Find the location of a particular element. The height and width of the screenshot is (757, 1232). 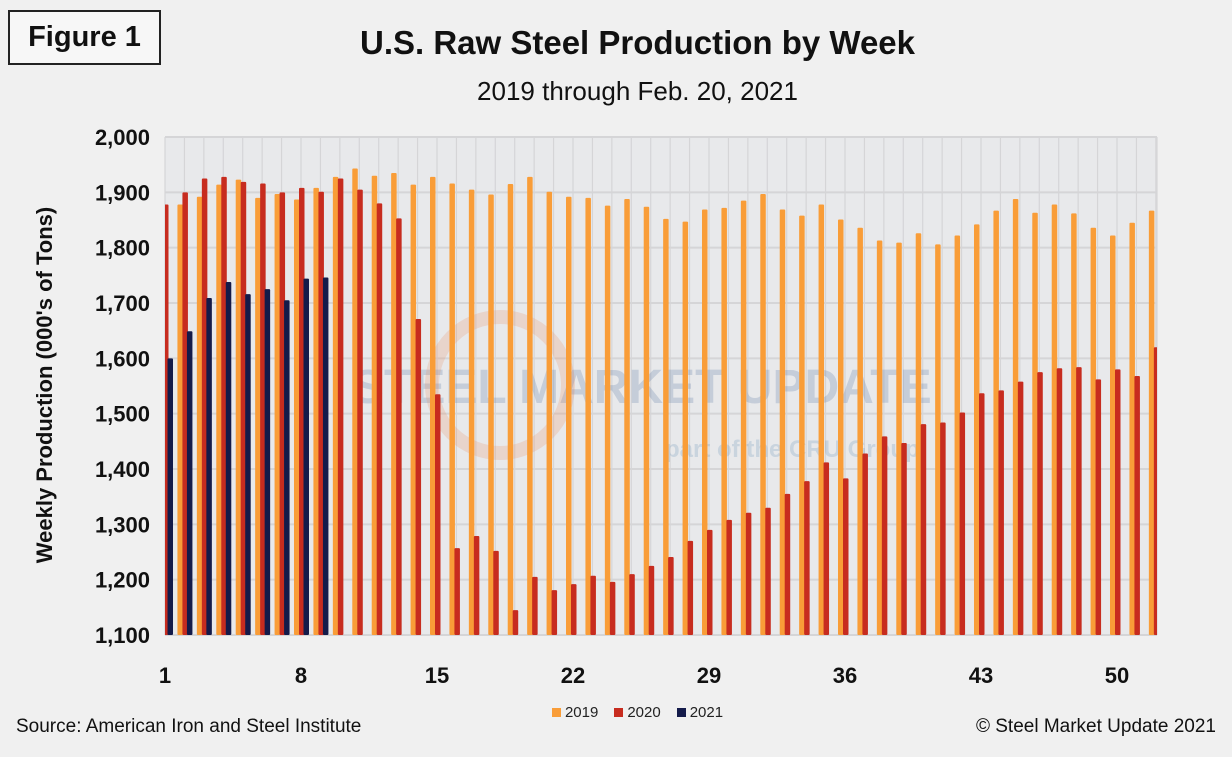

watermark-logo: STEEL MARKET UPDATE is located at coordinates (642, 387).